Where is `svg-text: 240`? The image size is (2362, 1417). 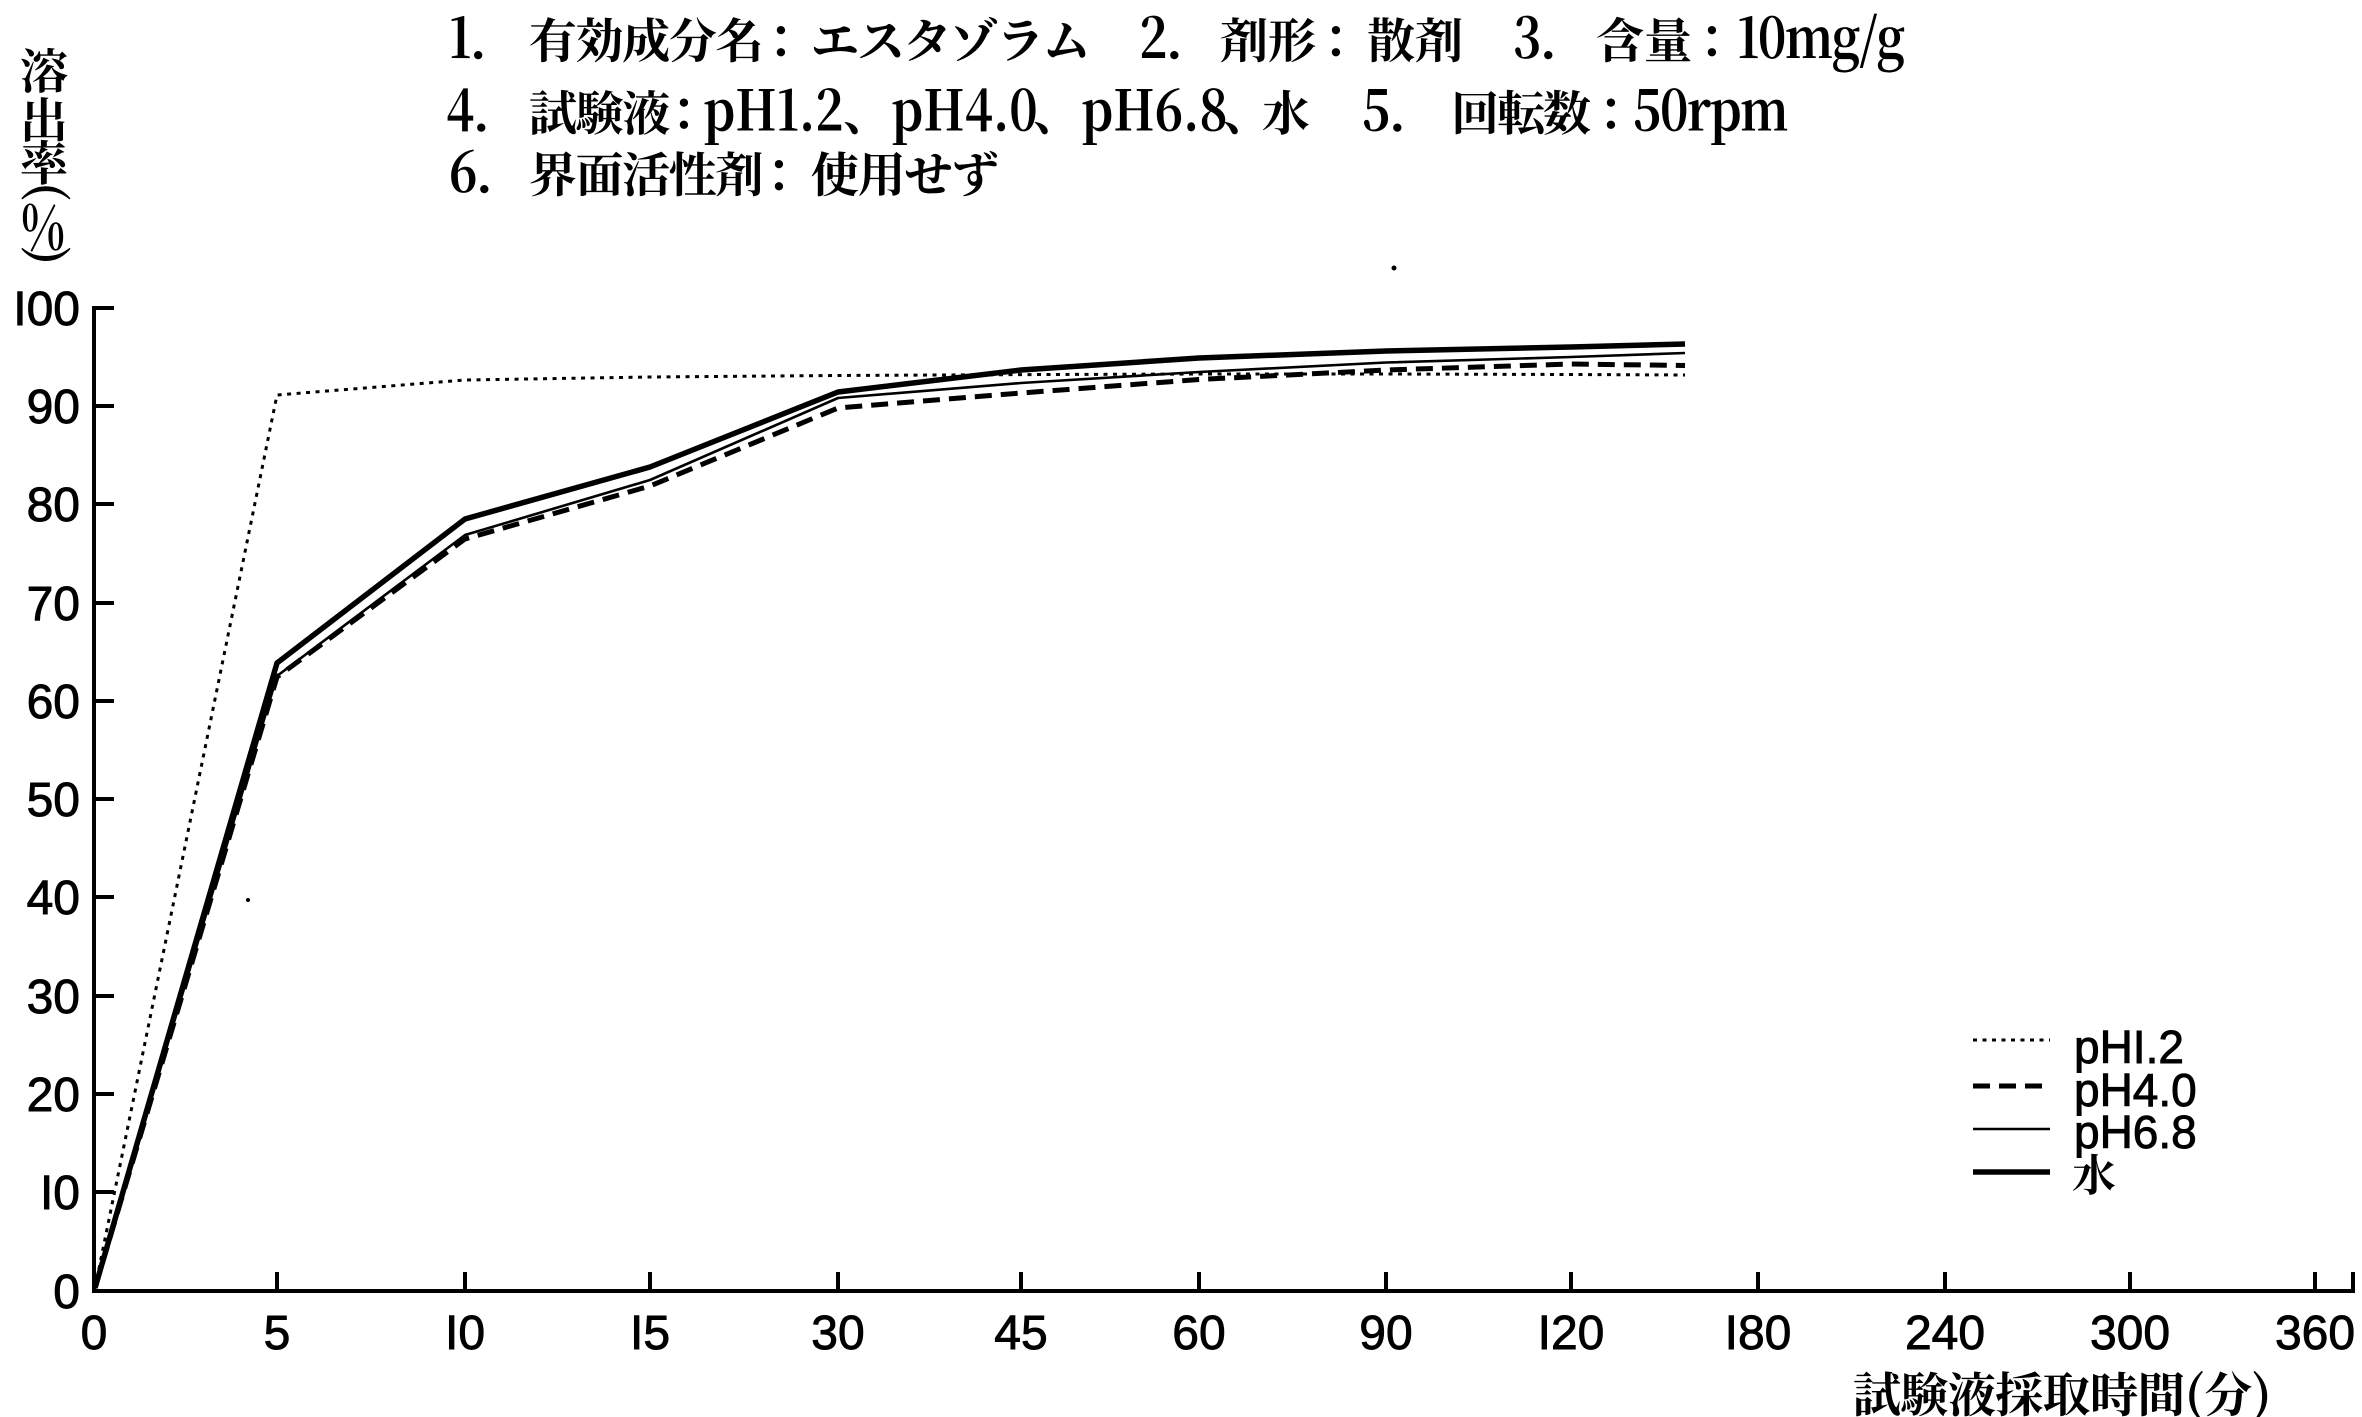 svg-text: 240 is located at coordinates (1945, 1333).